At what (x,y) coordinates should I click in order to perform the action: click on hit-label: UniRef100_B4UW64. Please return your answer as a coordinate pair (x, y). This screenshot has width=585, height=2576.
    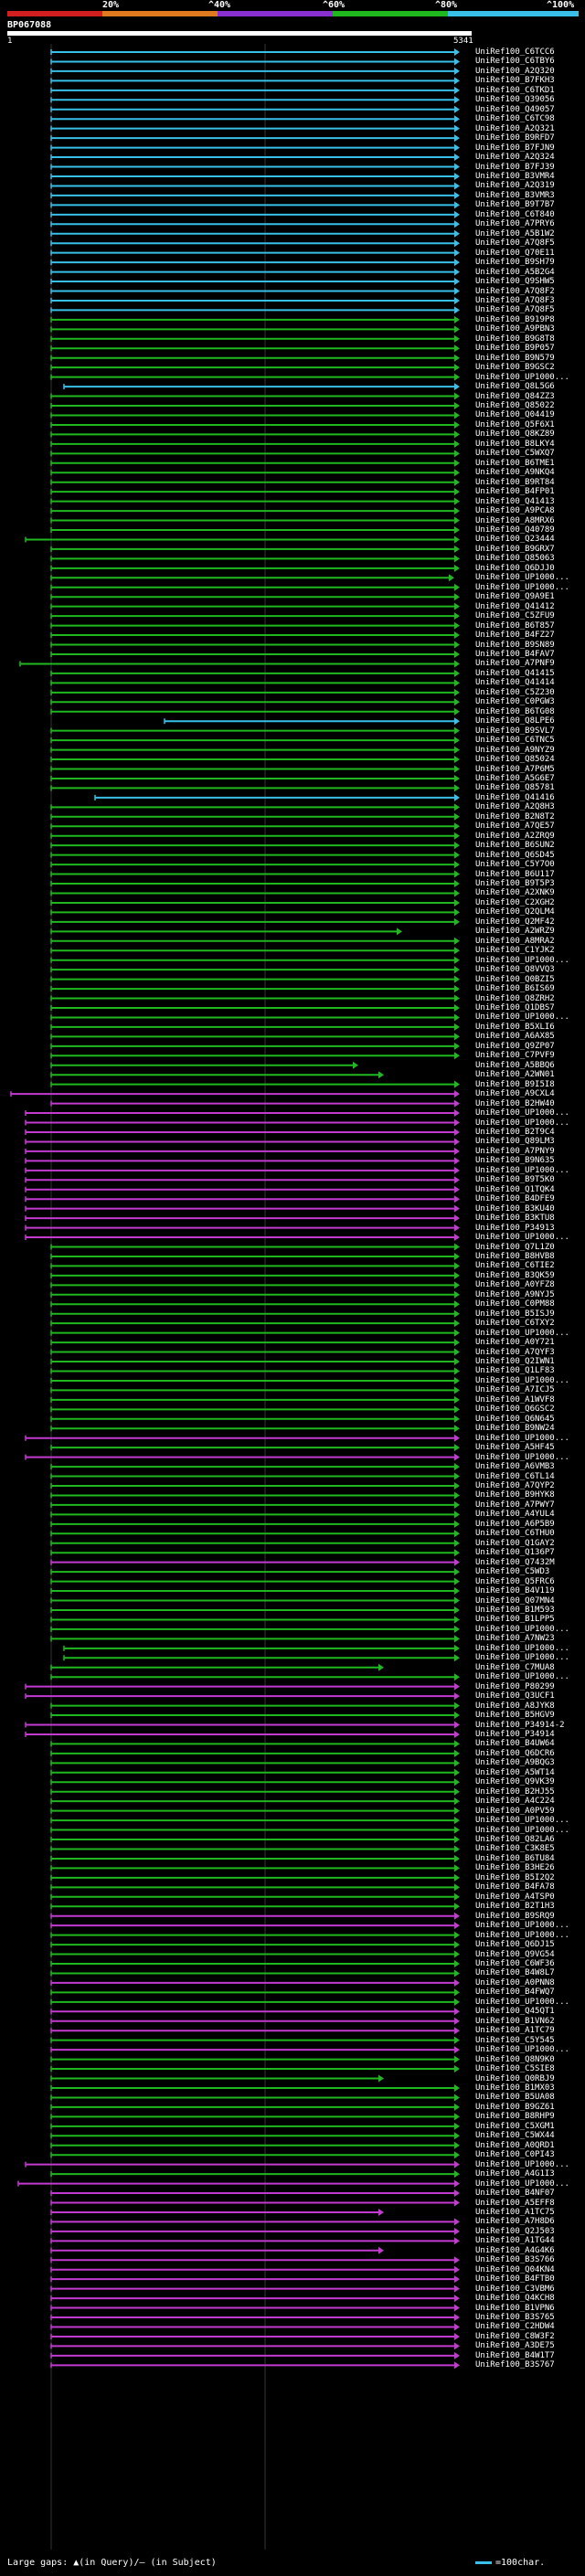
    Looking at the image, I should click on (515, 1744).